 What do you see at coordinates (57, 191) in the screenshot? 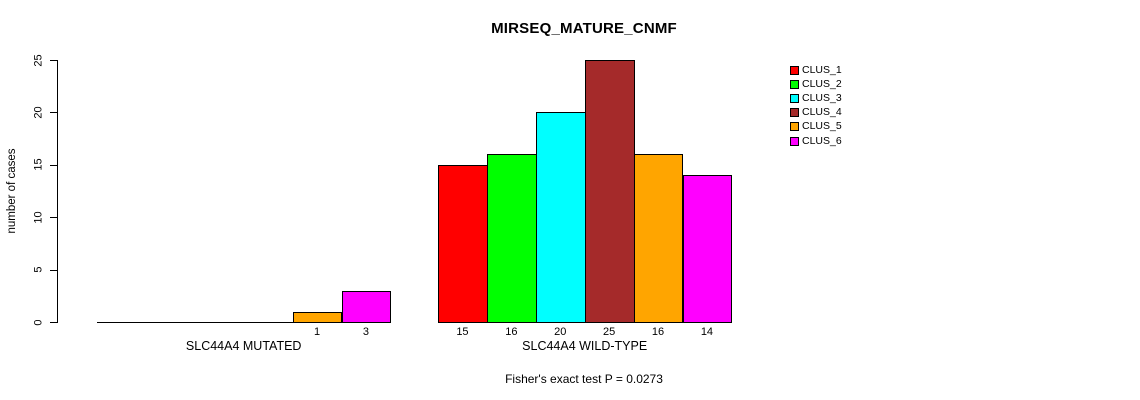
I see `y-axis-line` at bounding box center [57, 191].